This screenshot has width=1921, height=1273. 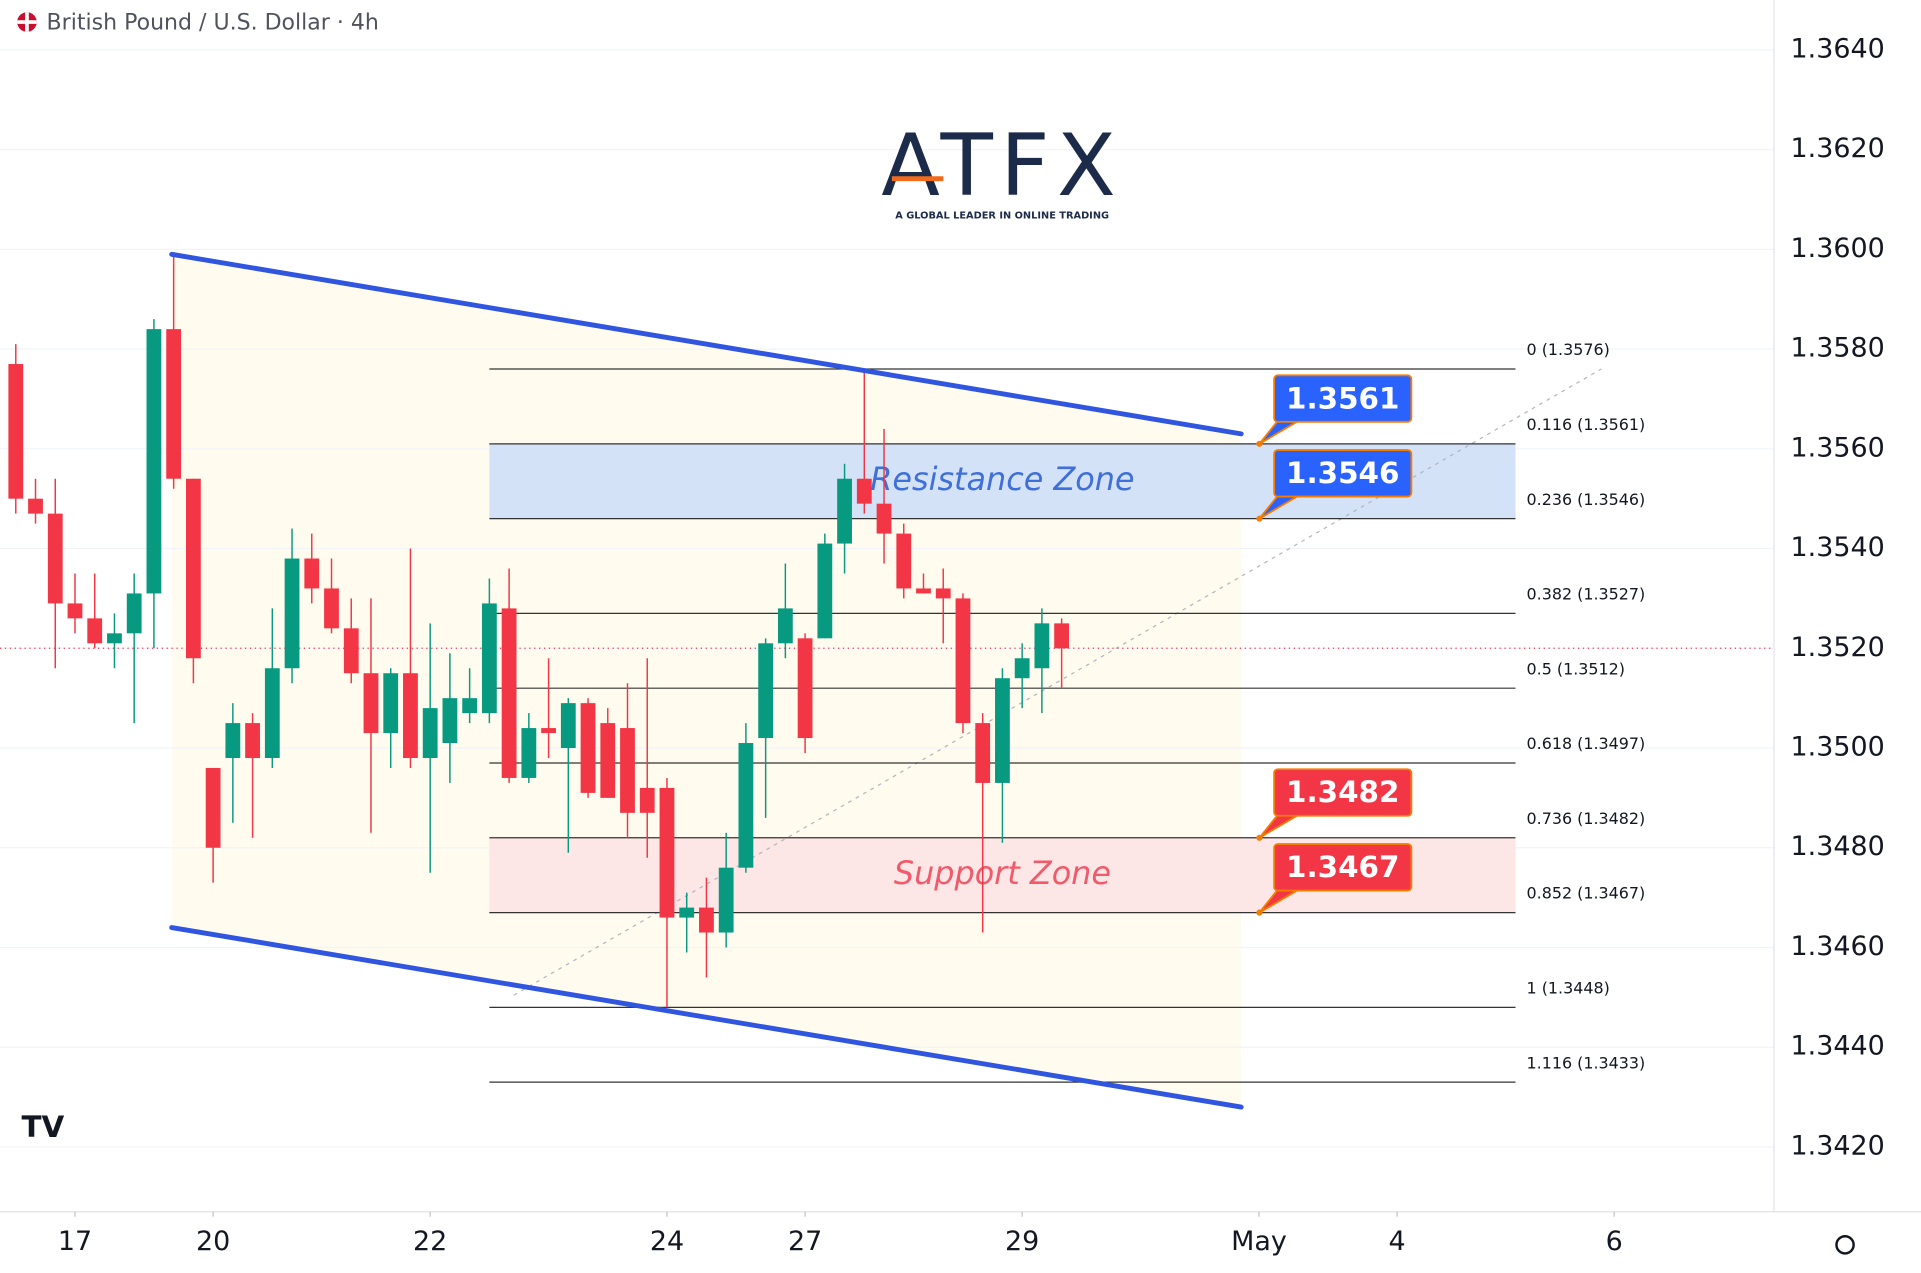 What do you see at coordinates (667, 1241) in the screenshot?
I see `x-tick-label: 24` at bounding box center [667, 1241].